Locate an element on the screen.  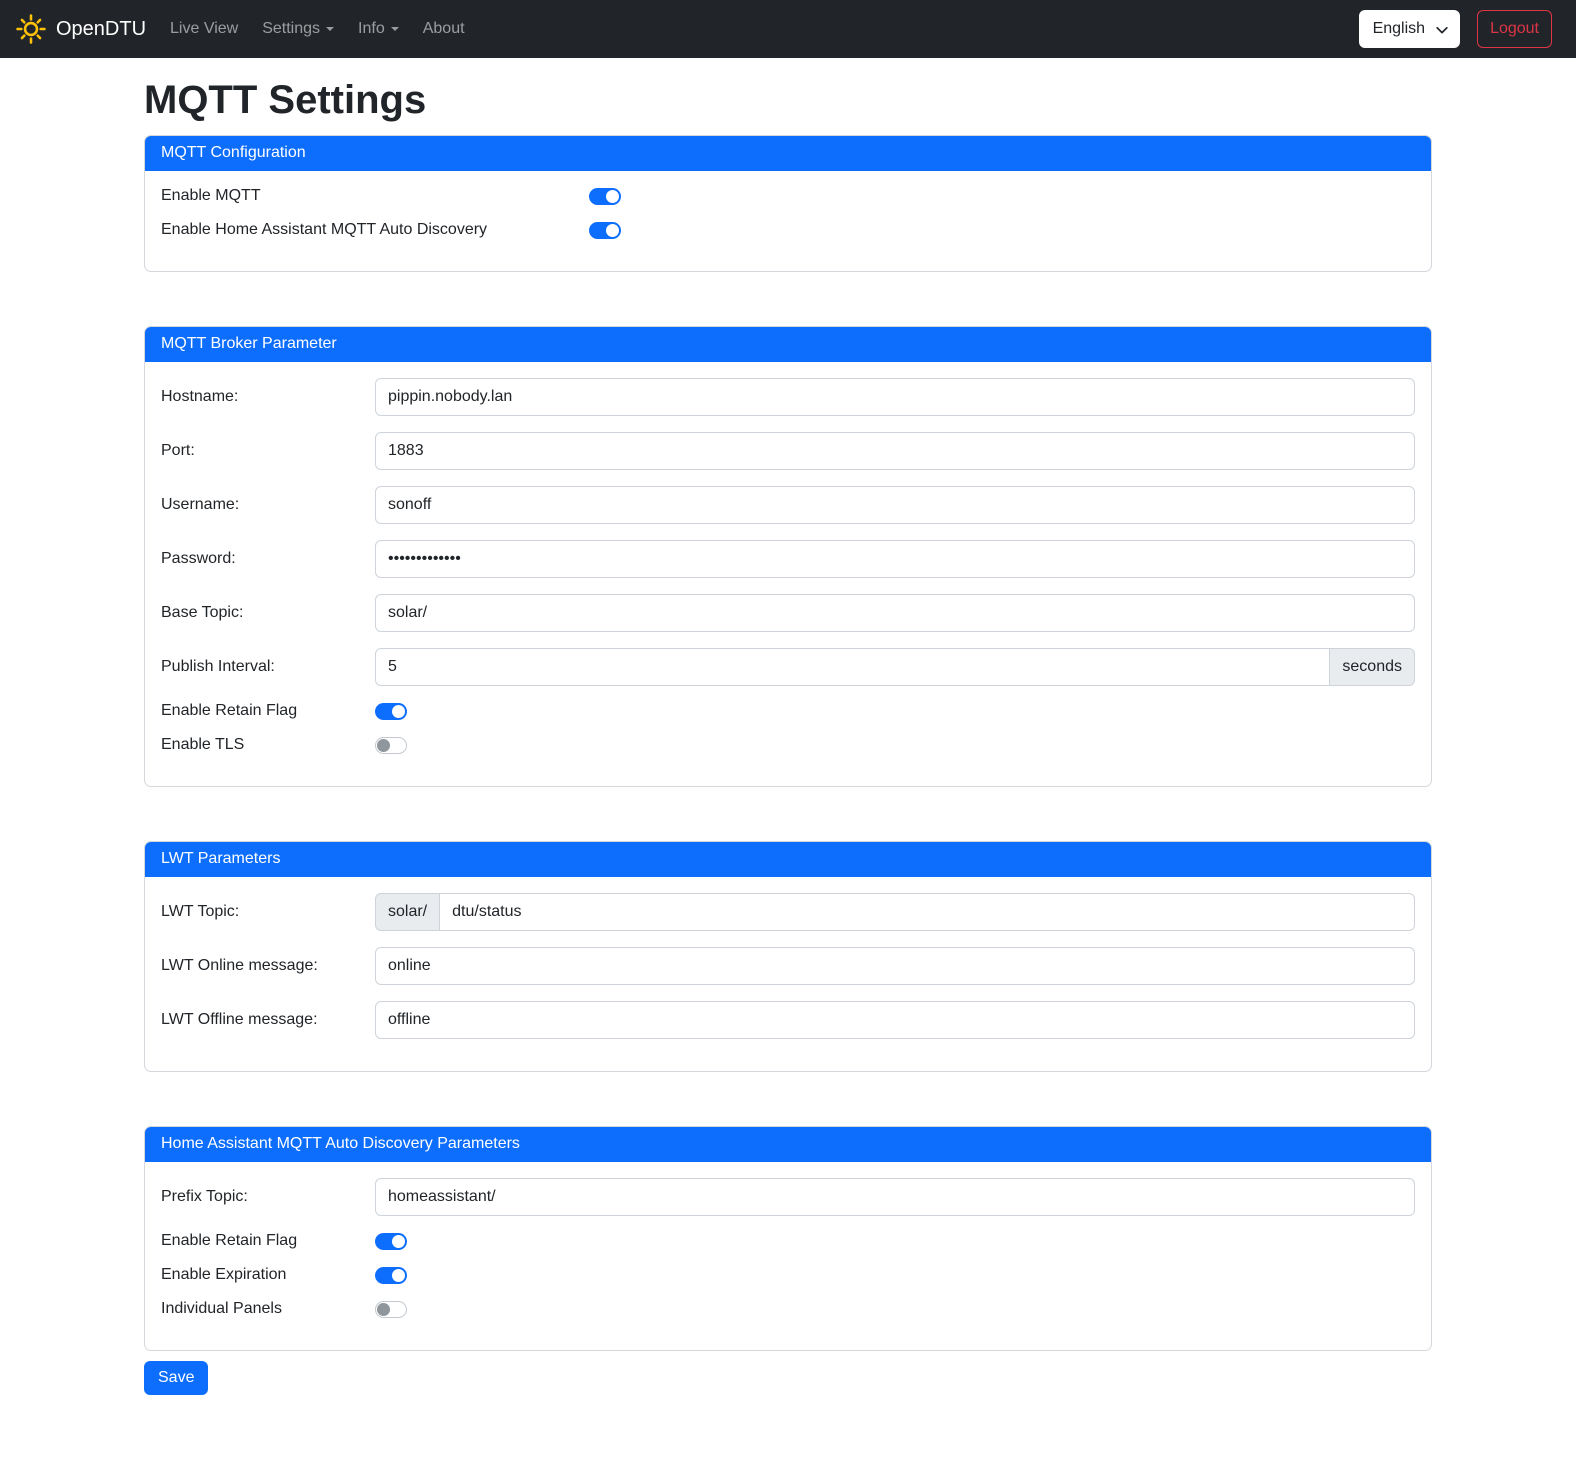
card-title: MQTT Configuration is located at coordinates (788, 153).